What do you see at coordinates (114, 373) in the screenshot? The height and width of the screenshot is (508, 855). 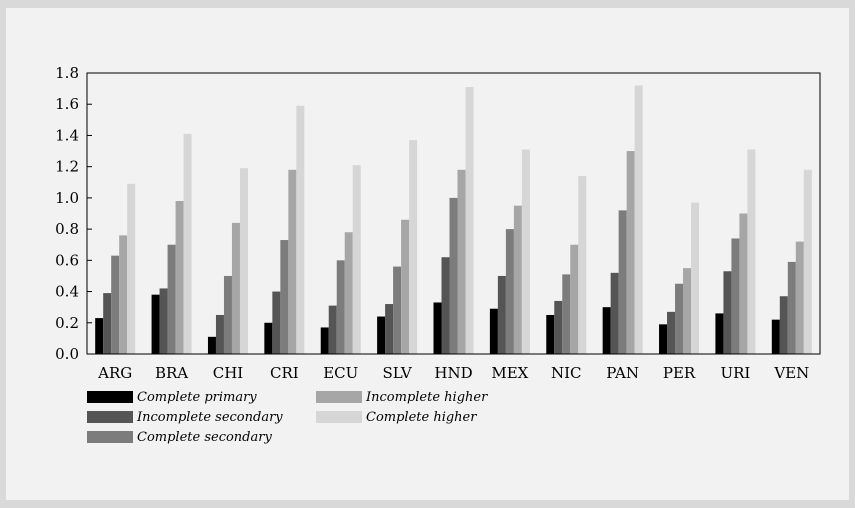 I see `x-tick-label: ARG` at bounding box center [114, 373].